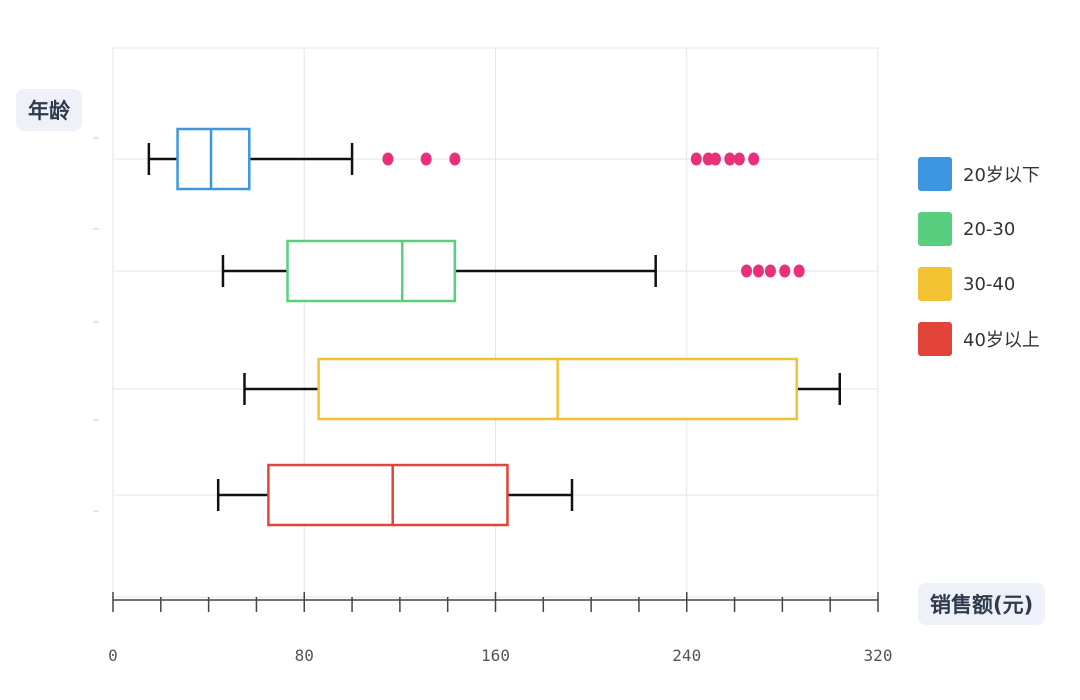  I want to click on legend-item-2: 30-40, so click(979, 284).